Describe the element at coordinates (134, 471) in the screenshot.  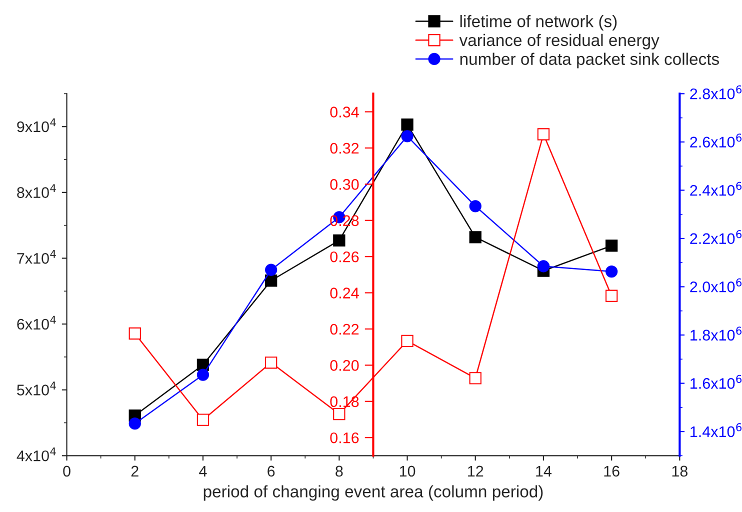
I see `x-tick-label: 2` at that location.